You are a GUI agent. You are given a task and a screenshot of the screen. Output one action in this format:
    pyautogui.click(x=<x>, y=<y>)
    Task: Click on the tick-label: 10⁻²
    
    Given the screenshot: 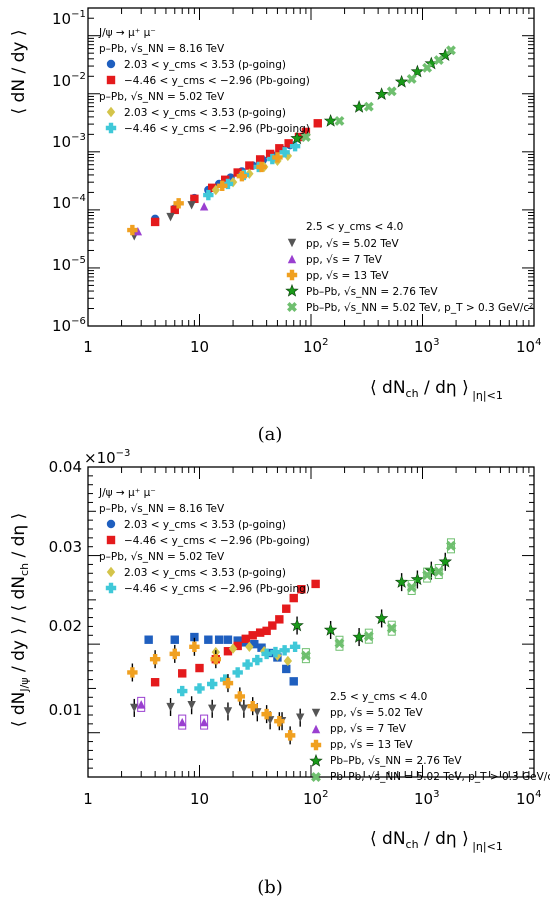 What is the action you would take?
    pyautogui.click(x=69, y=80)
    